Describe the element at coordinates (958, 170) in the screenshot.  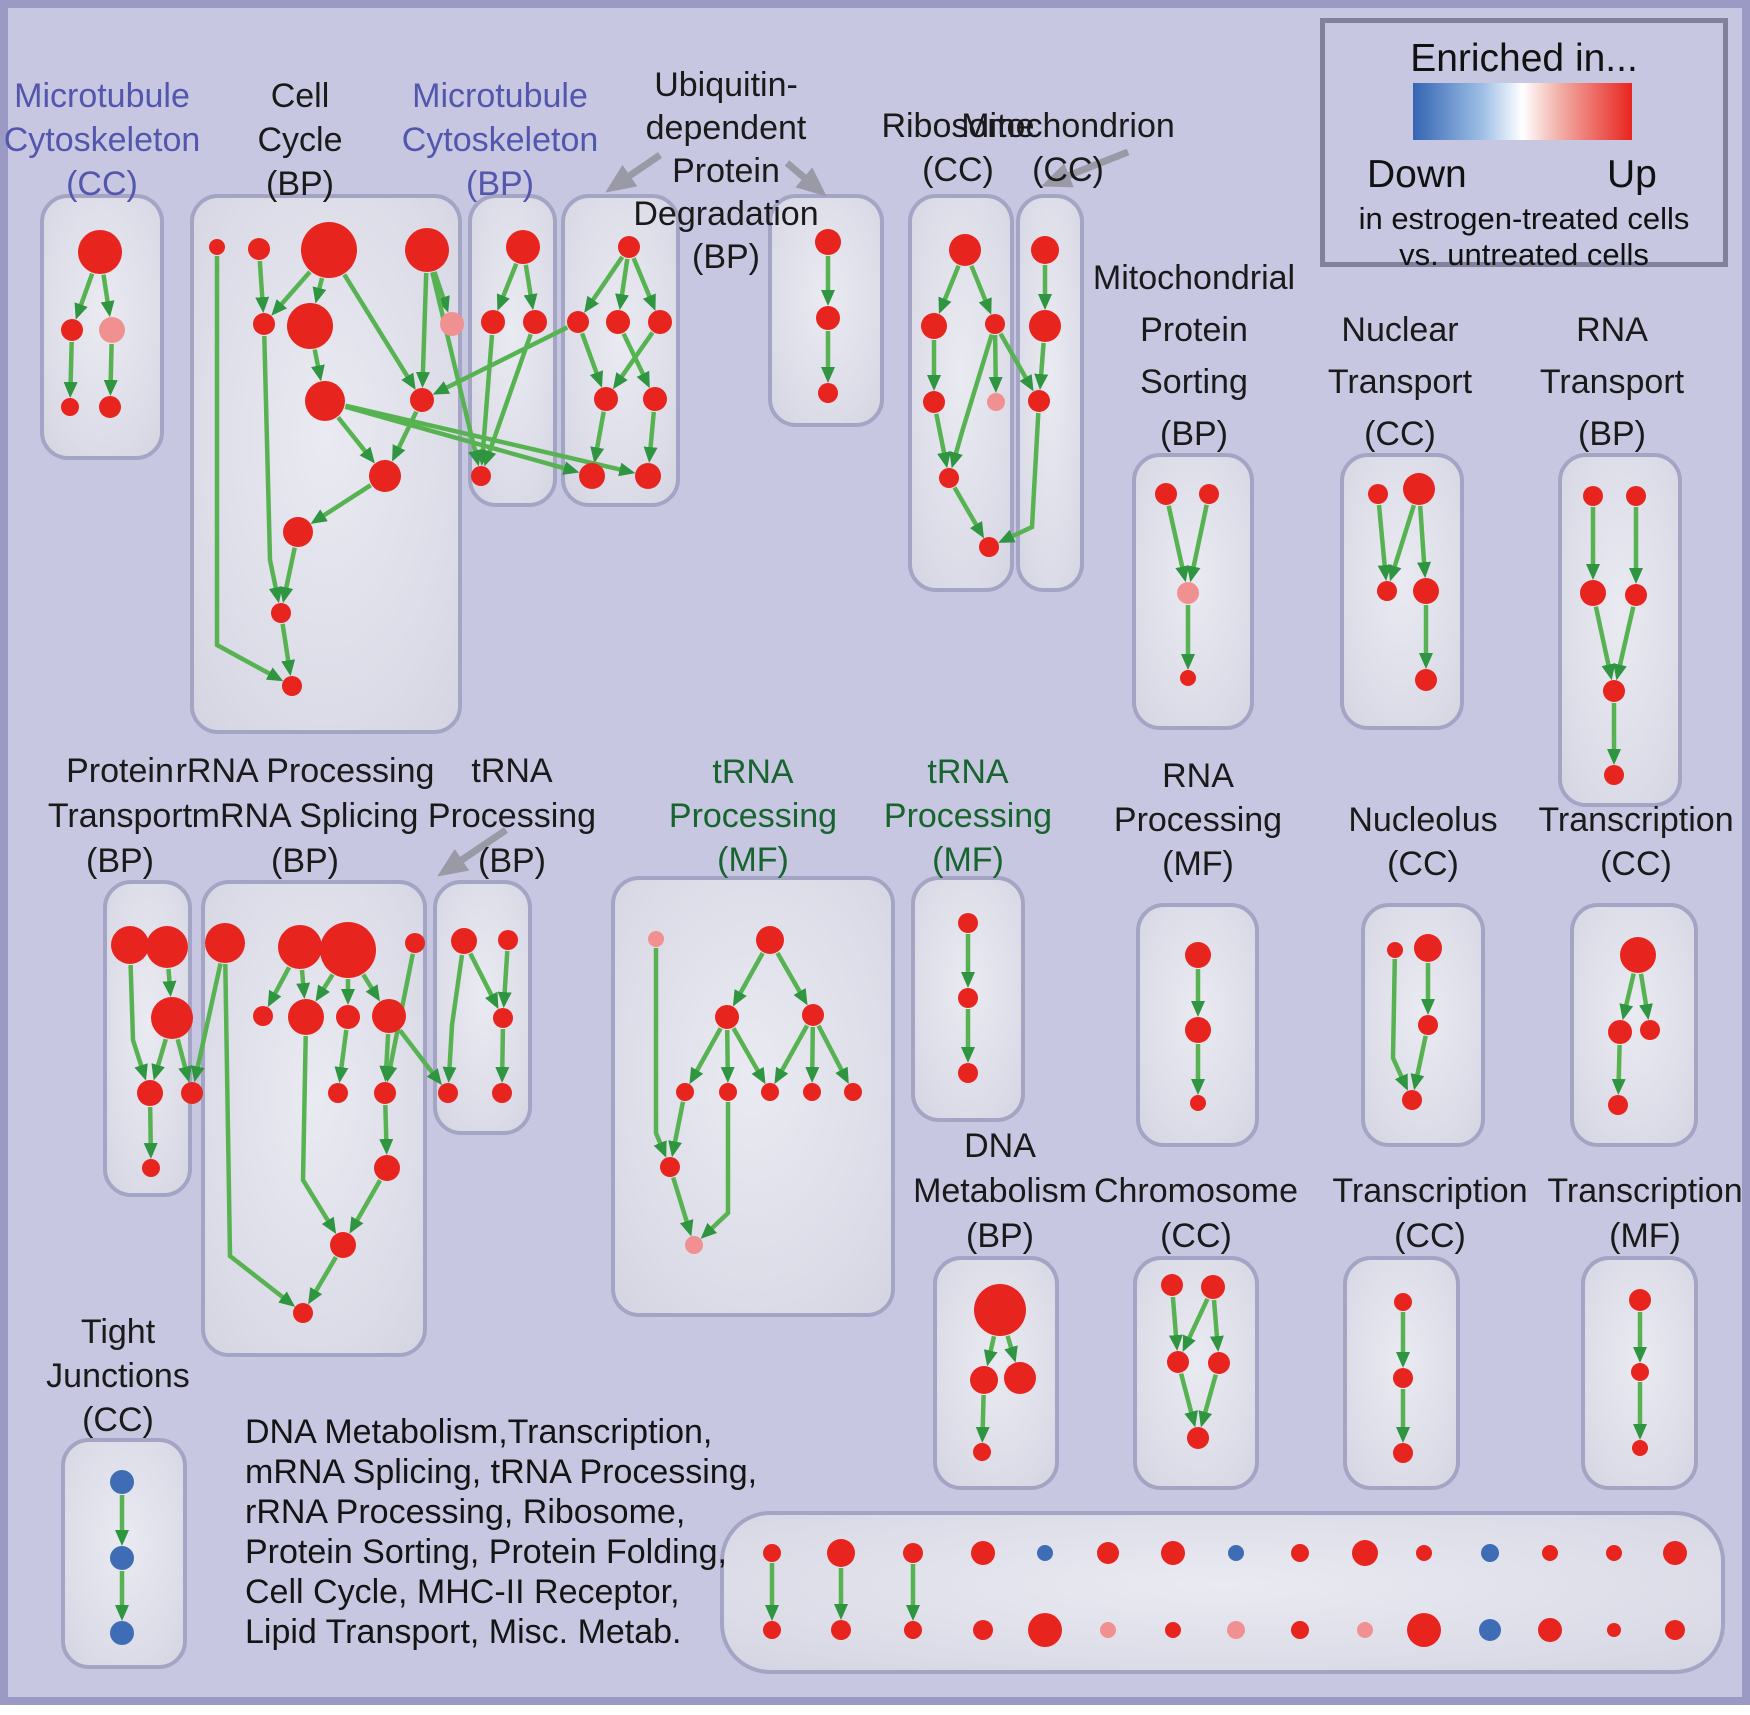
I see `cluster-label-ribosome: (CC)` at that location.